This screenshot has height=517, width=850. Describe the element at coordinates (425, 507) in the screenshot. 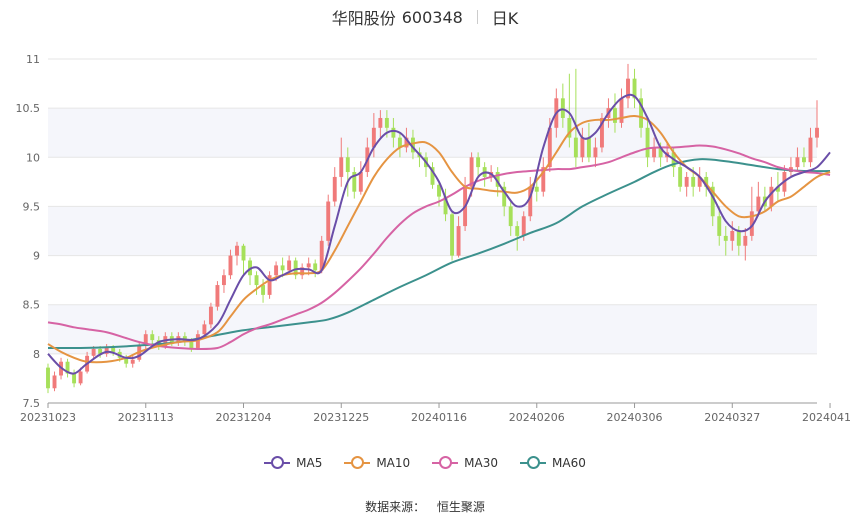

I see `data-source: 数据来源： 恒生聚源` at that location.